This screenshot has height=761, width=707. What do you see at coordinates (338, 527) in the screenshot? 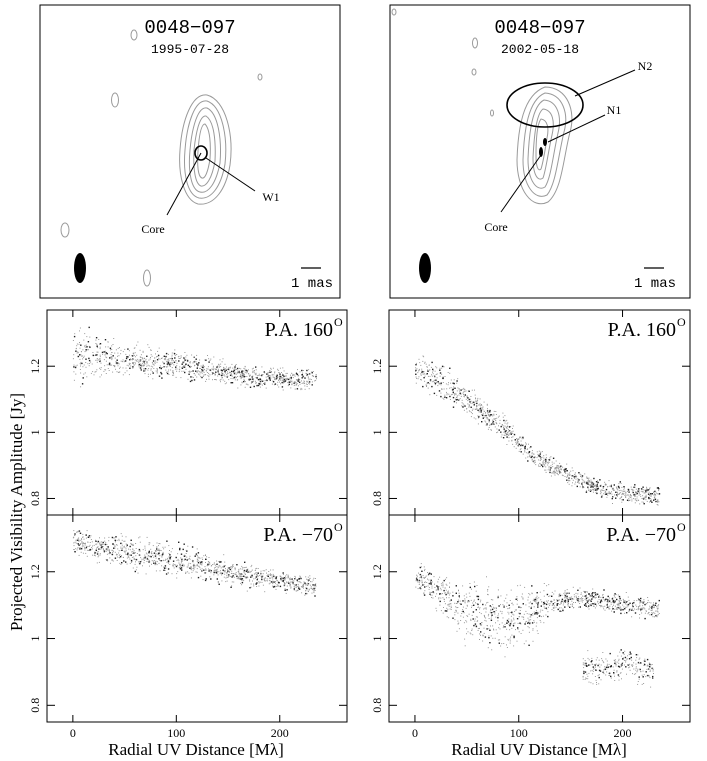
I see `position-angle-degree: O` at bounding box center [338, 527].